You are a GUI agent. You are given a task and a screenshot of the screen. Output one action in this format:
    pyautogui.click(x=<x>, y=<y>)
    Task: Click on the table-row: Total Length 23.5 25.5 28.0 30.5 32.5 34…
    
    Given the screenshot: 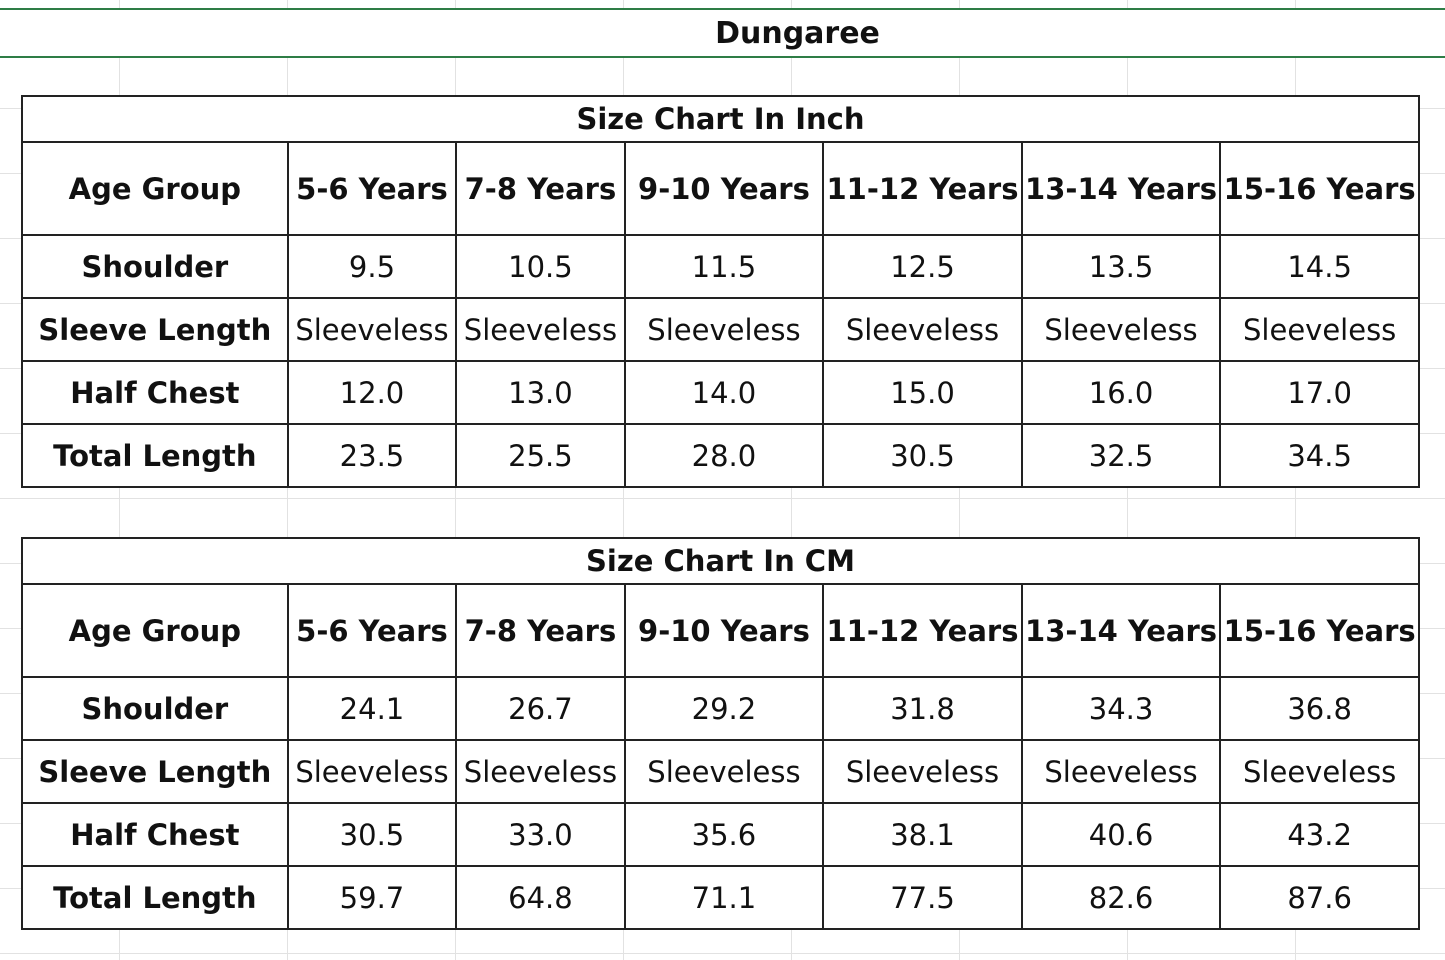 What is the action you would take?
    pyautogui.click(x=720, y=455)
    